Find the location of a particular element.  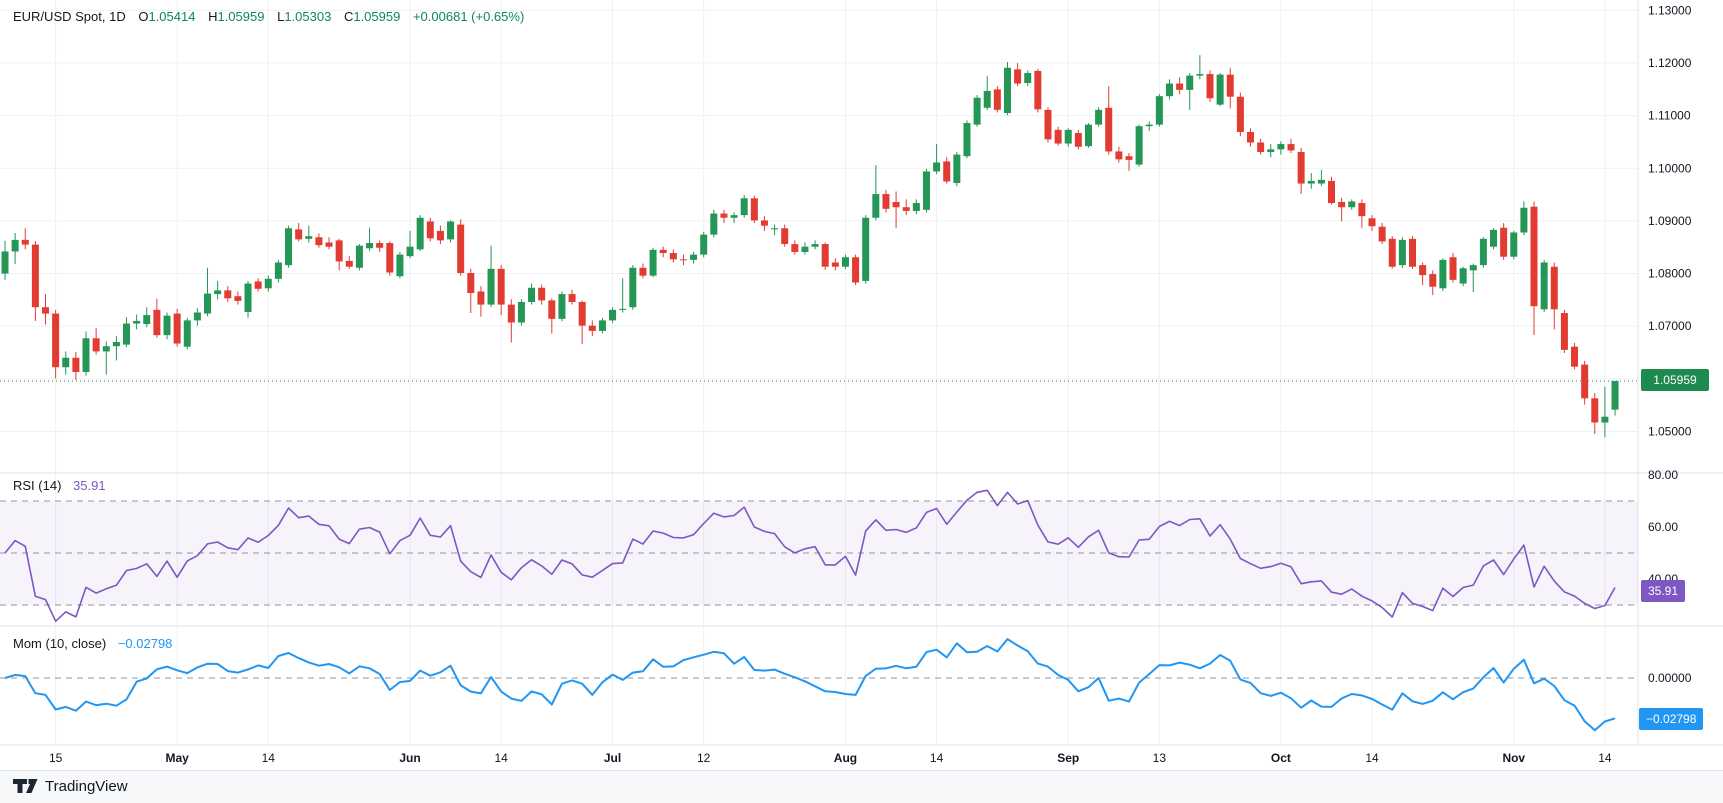

svg-text: May is located at coordinates (177, 758).